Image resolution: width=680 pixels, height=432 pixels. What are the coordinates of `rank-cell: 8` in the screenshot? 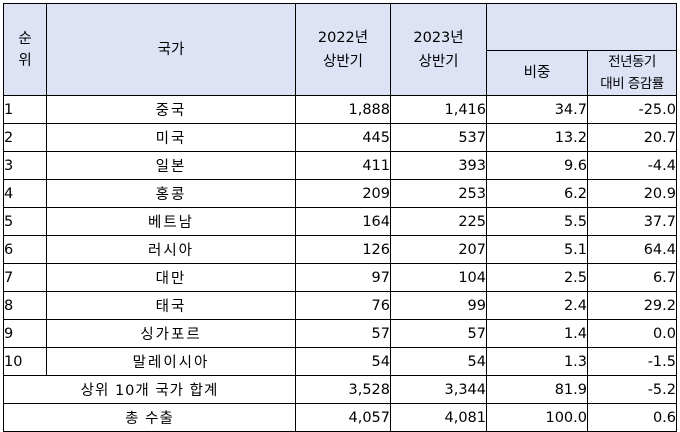 It's located at (25, 305).